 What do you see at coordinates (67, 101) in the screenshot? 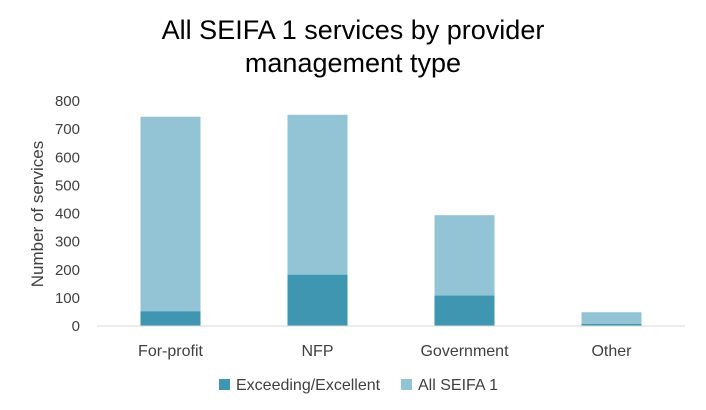
I see `y-tick-label-800: 800` at bounding box center [67, 101].